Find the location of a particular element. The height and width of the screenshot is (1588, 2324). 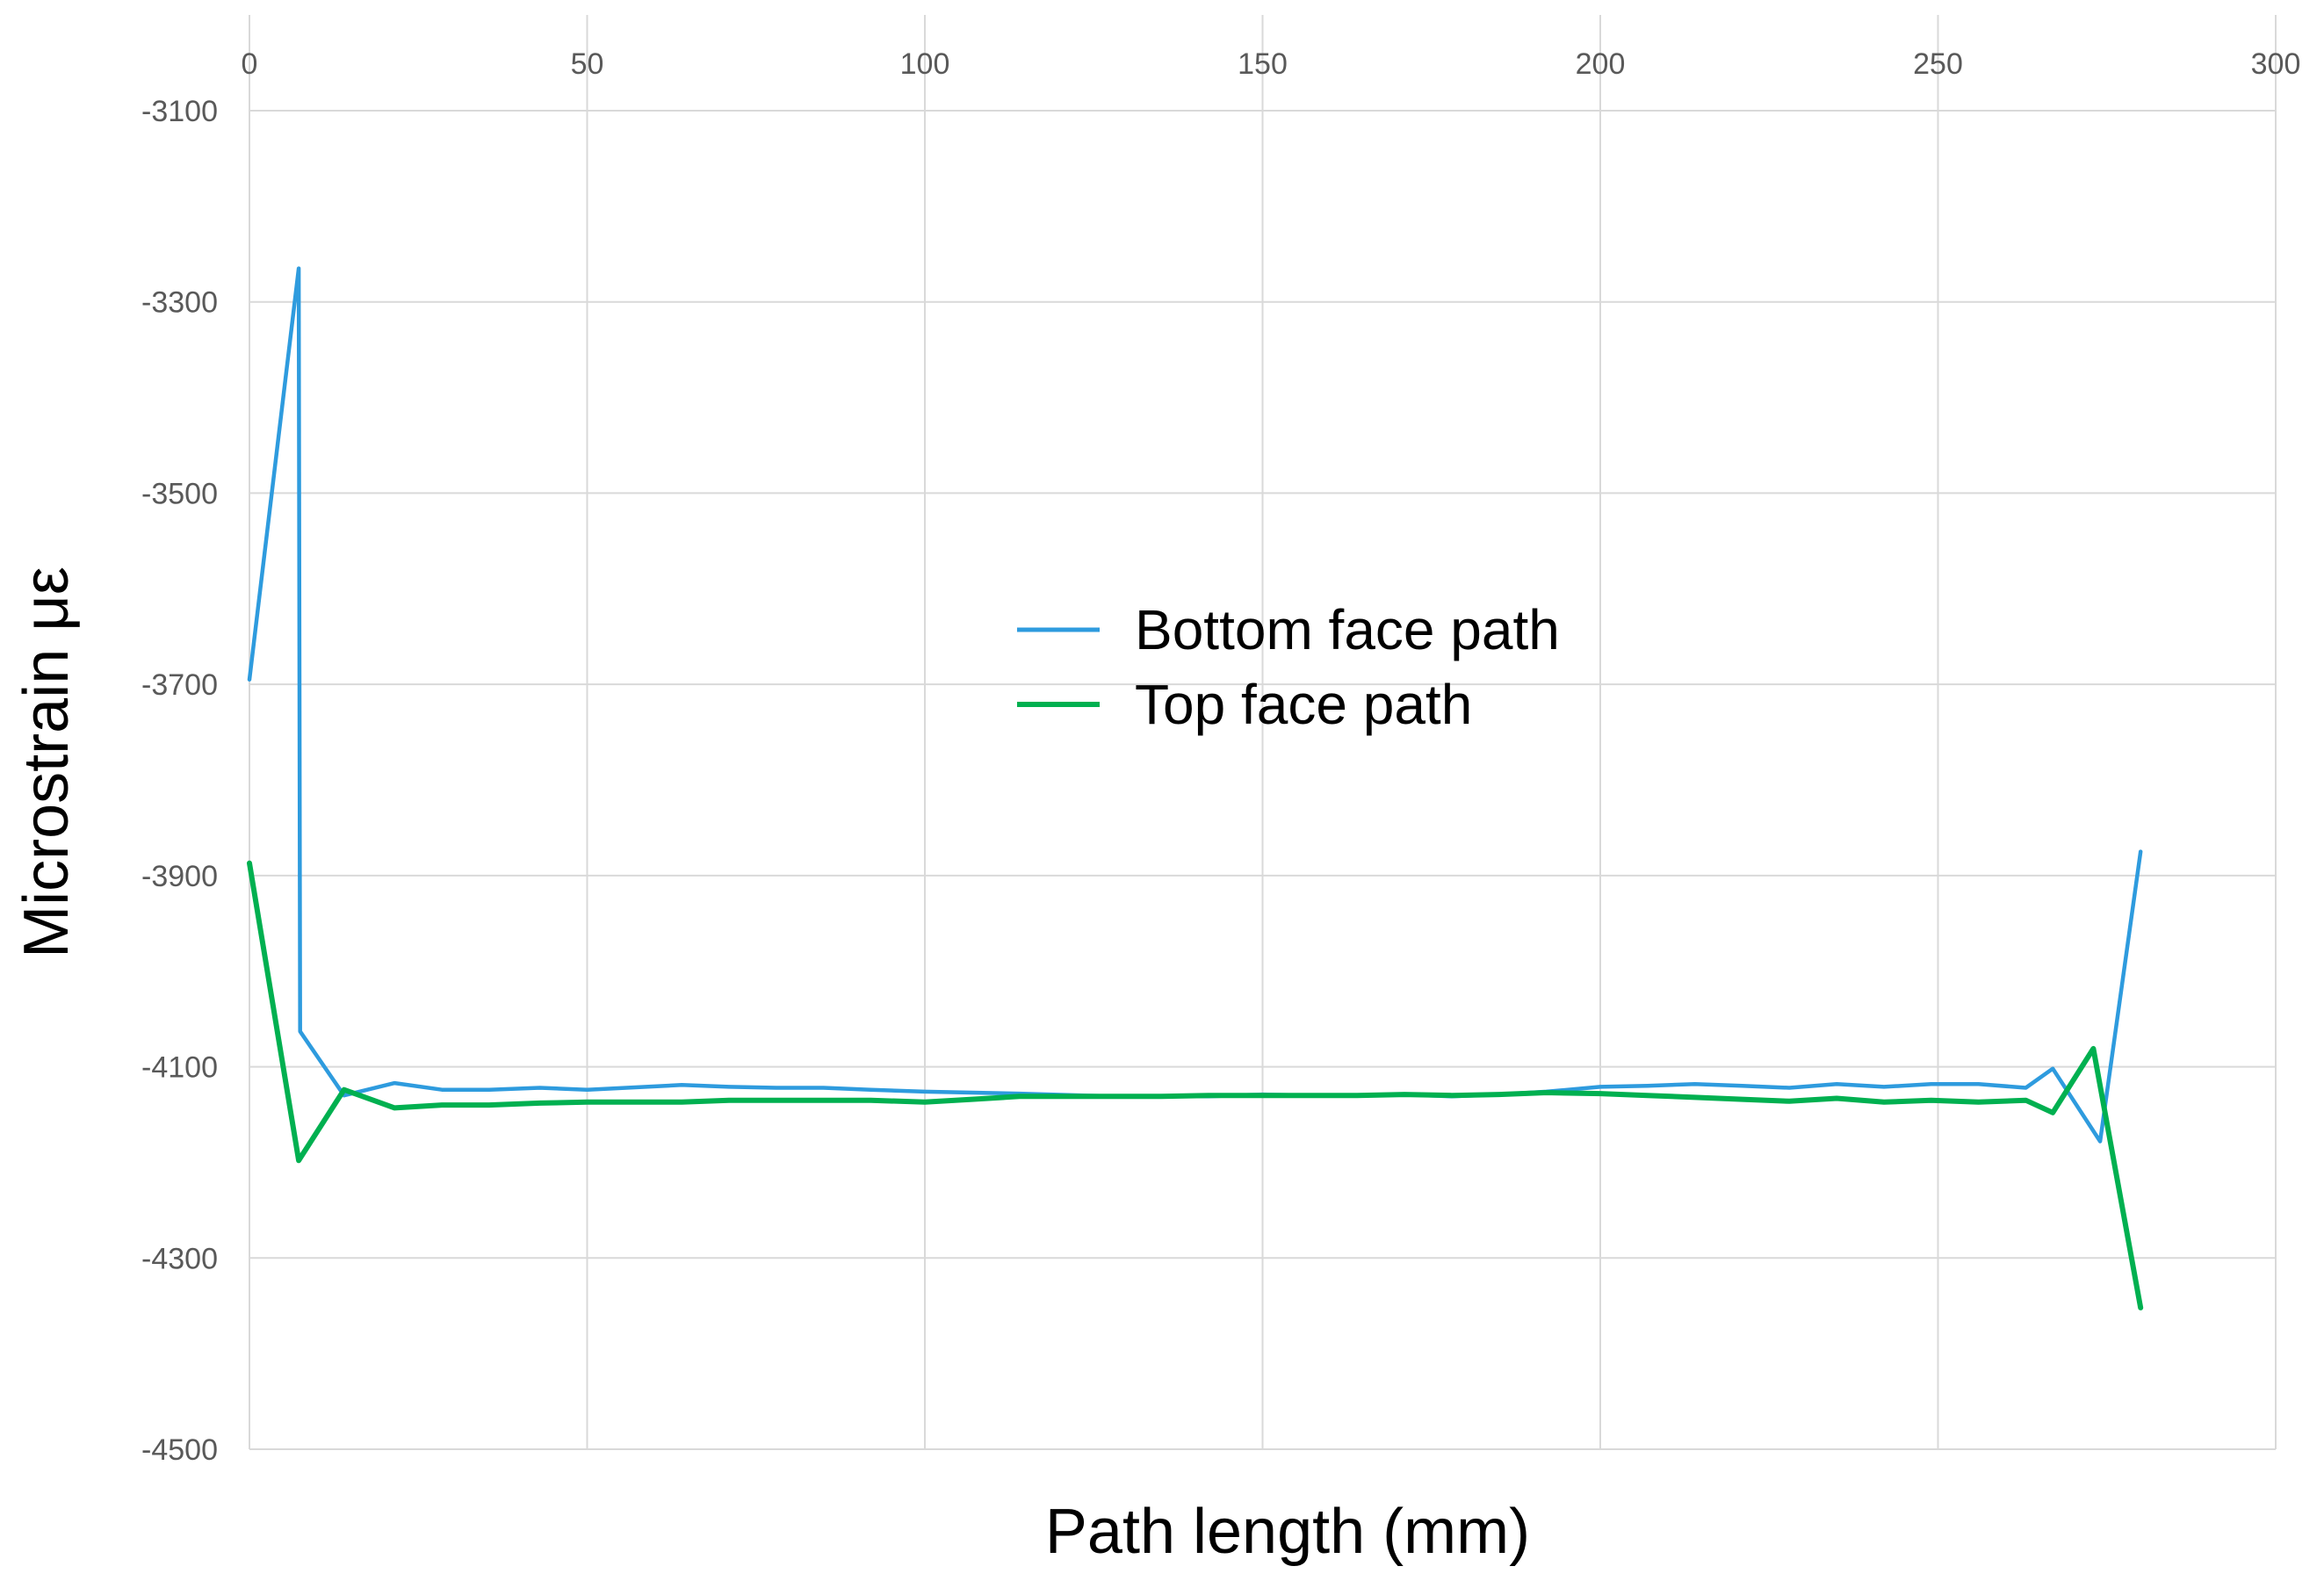

y-tick-label--4100: -4100 is located at coordinates (179, 1068).